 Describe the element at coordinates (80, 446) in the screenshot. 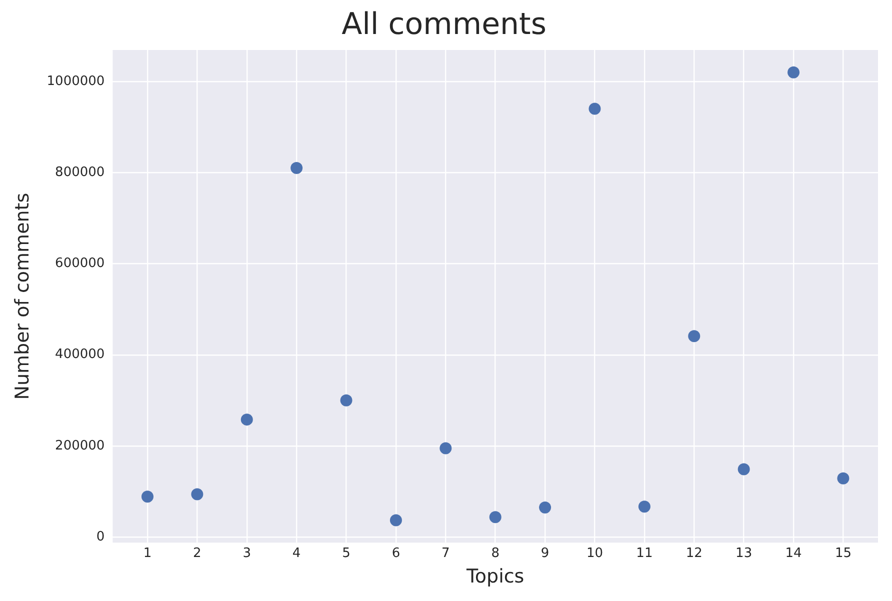

I see `y-tick-label: 200000` at that location.